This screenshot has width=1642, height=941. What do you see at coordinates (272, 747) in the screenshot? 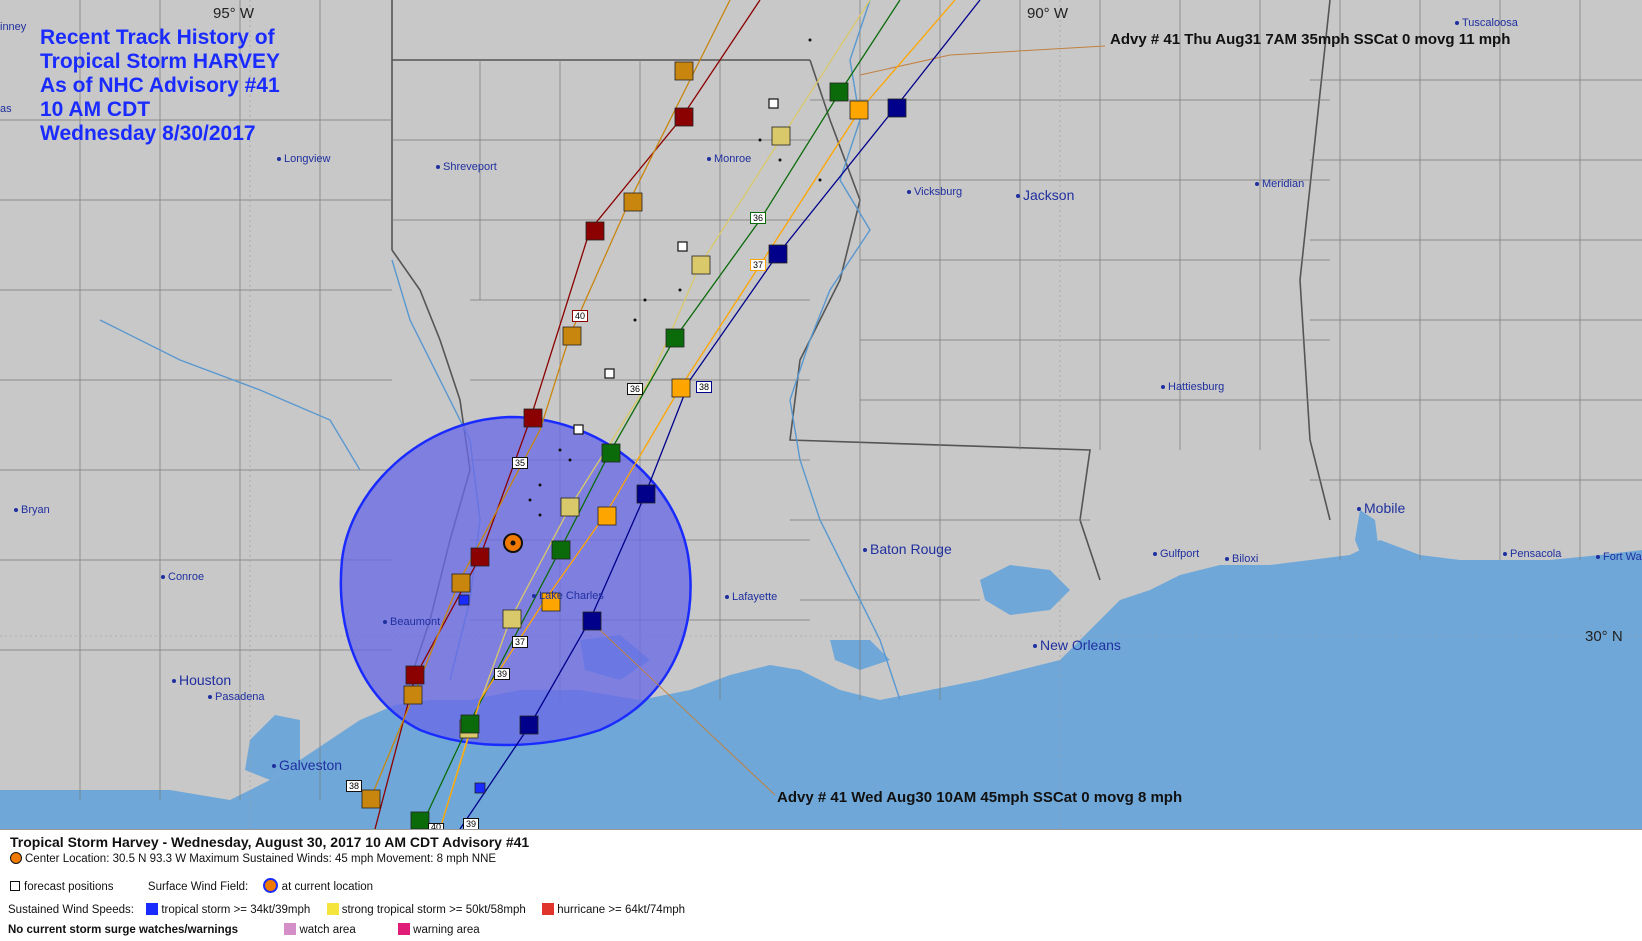
I see `galveston-bay` at bounding box center [272, 747].